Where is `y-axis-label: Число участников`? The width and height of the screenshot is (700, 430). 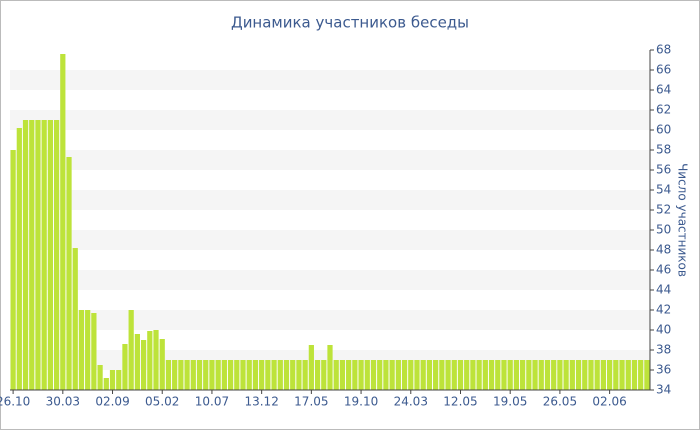
y-axis-label: Число участников is located at coordinates (683, 220).